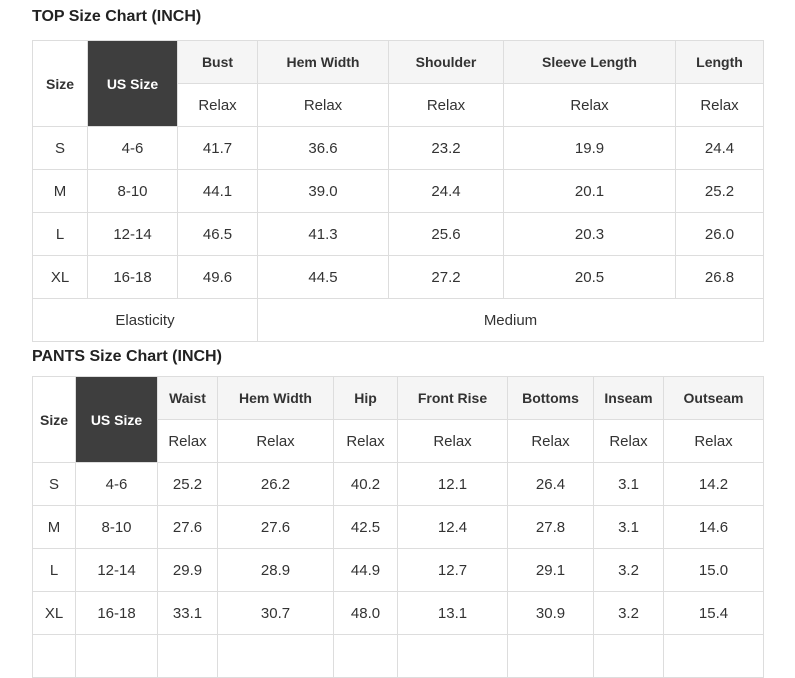 Image resolution: width=795 pixels, height=678 pixels. Describe the element at coordinates (275, 570) in the screenshot. I see `value-cell: 28.9` at that location.